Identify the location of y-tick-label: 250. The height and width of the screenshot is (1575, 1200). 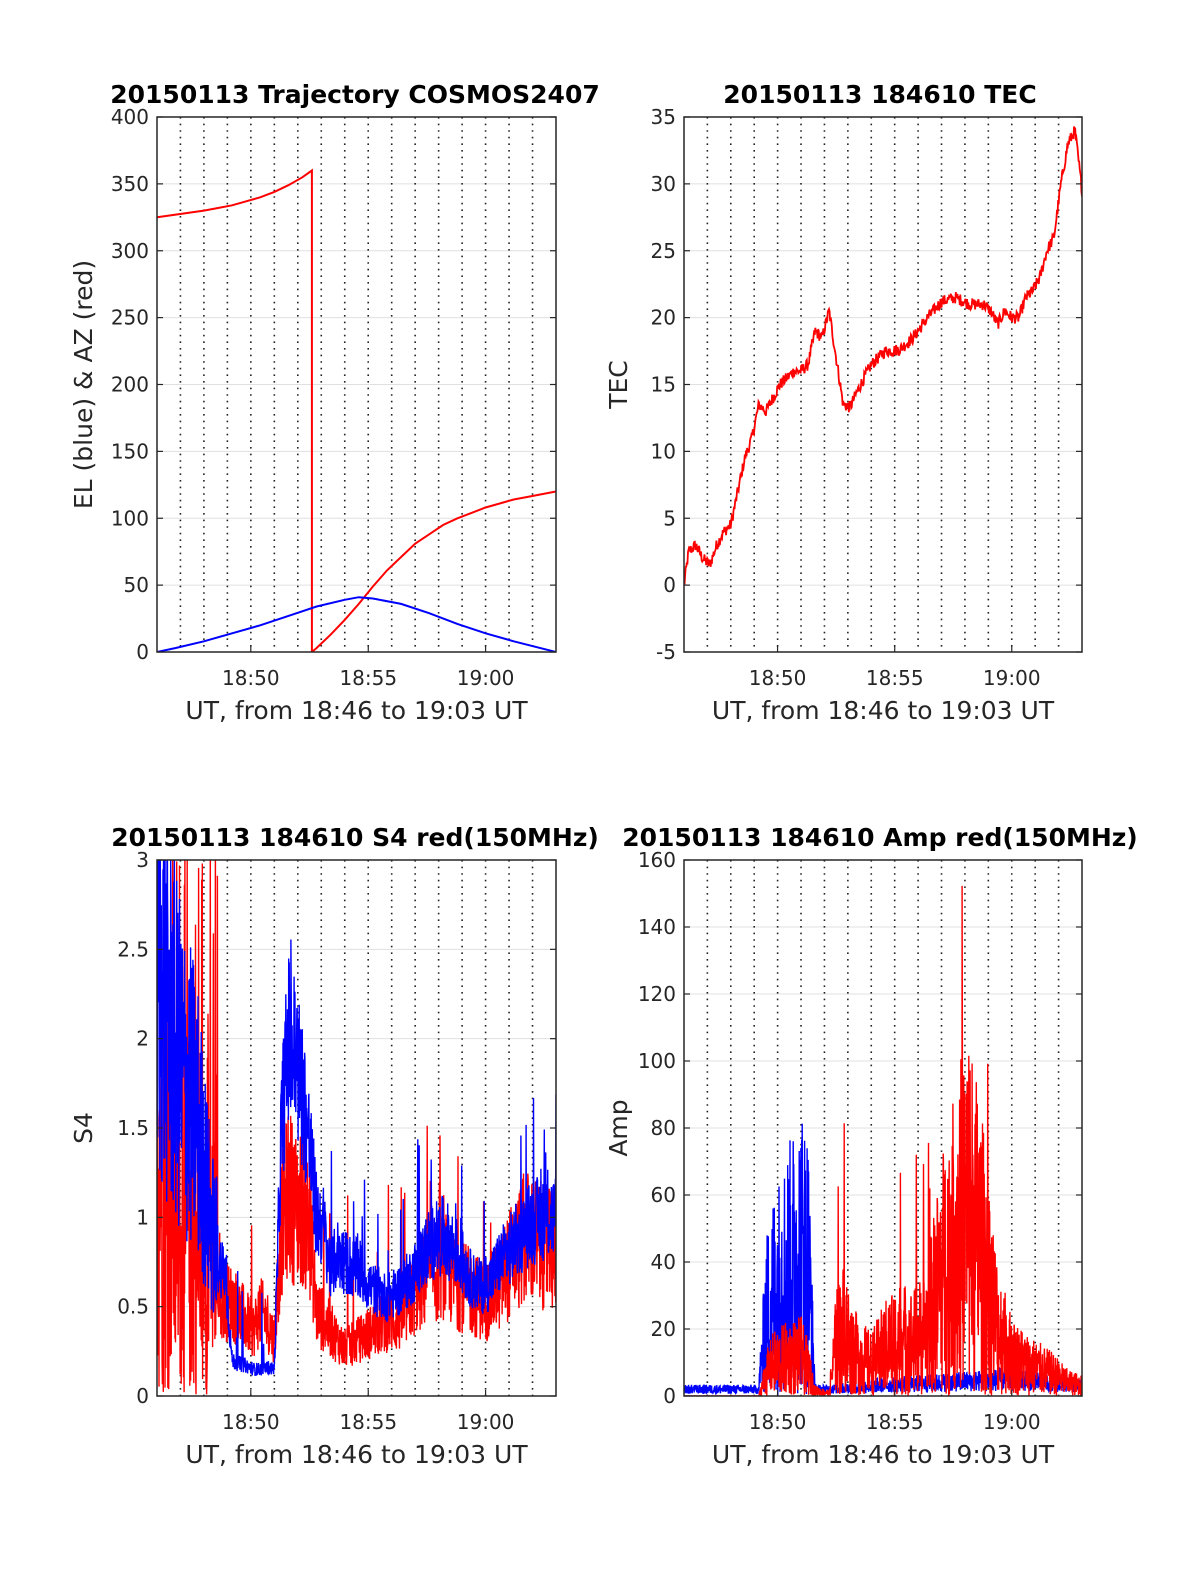
(130, 318).